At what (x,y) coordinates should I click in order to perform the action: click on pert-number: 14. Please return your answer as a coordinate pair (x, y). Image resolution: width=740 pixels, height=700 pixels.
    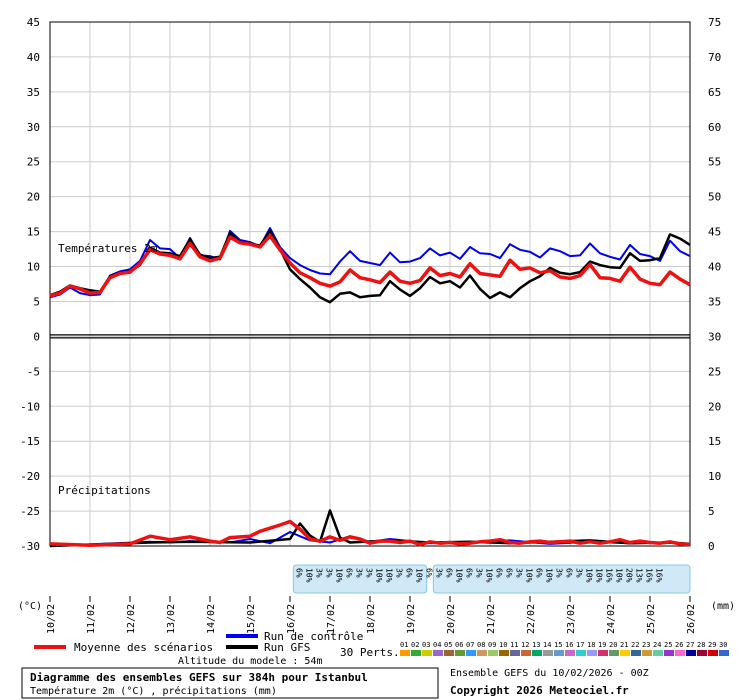
    Looking at the image, I should click on (547, 645).